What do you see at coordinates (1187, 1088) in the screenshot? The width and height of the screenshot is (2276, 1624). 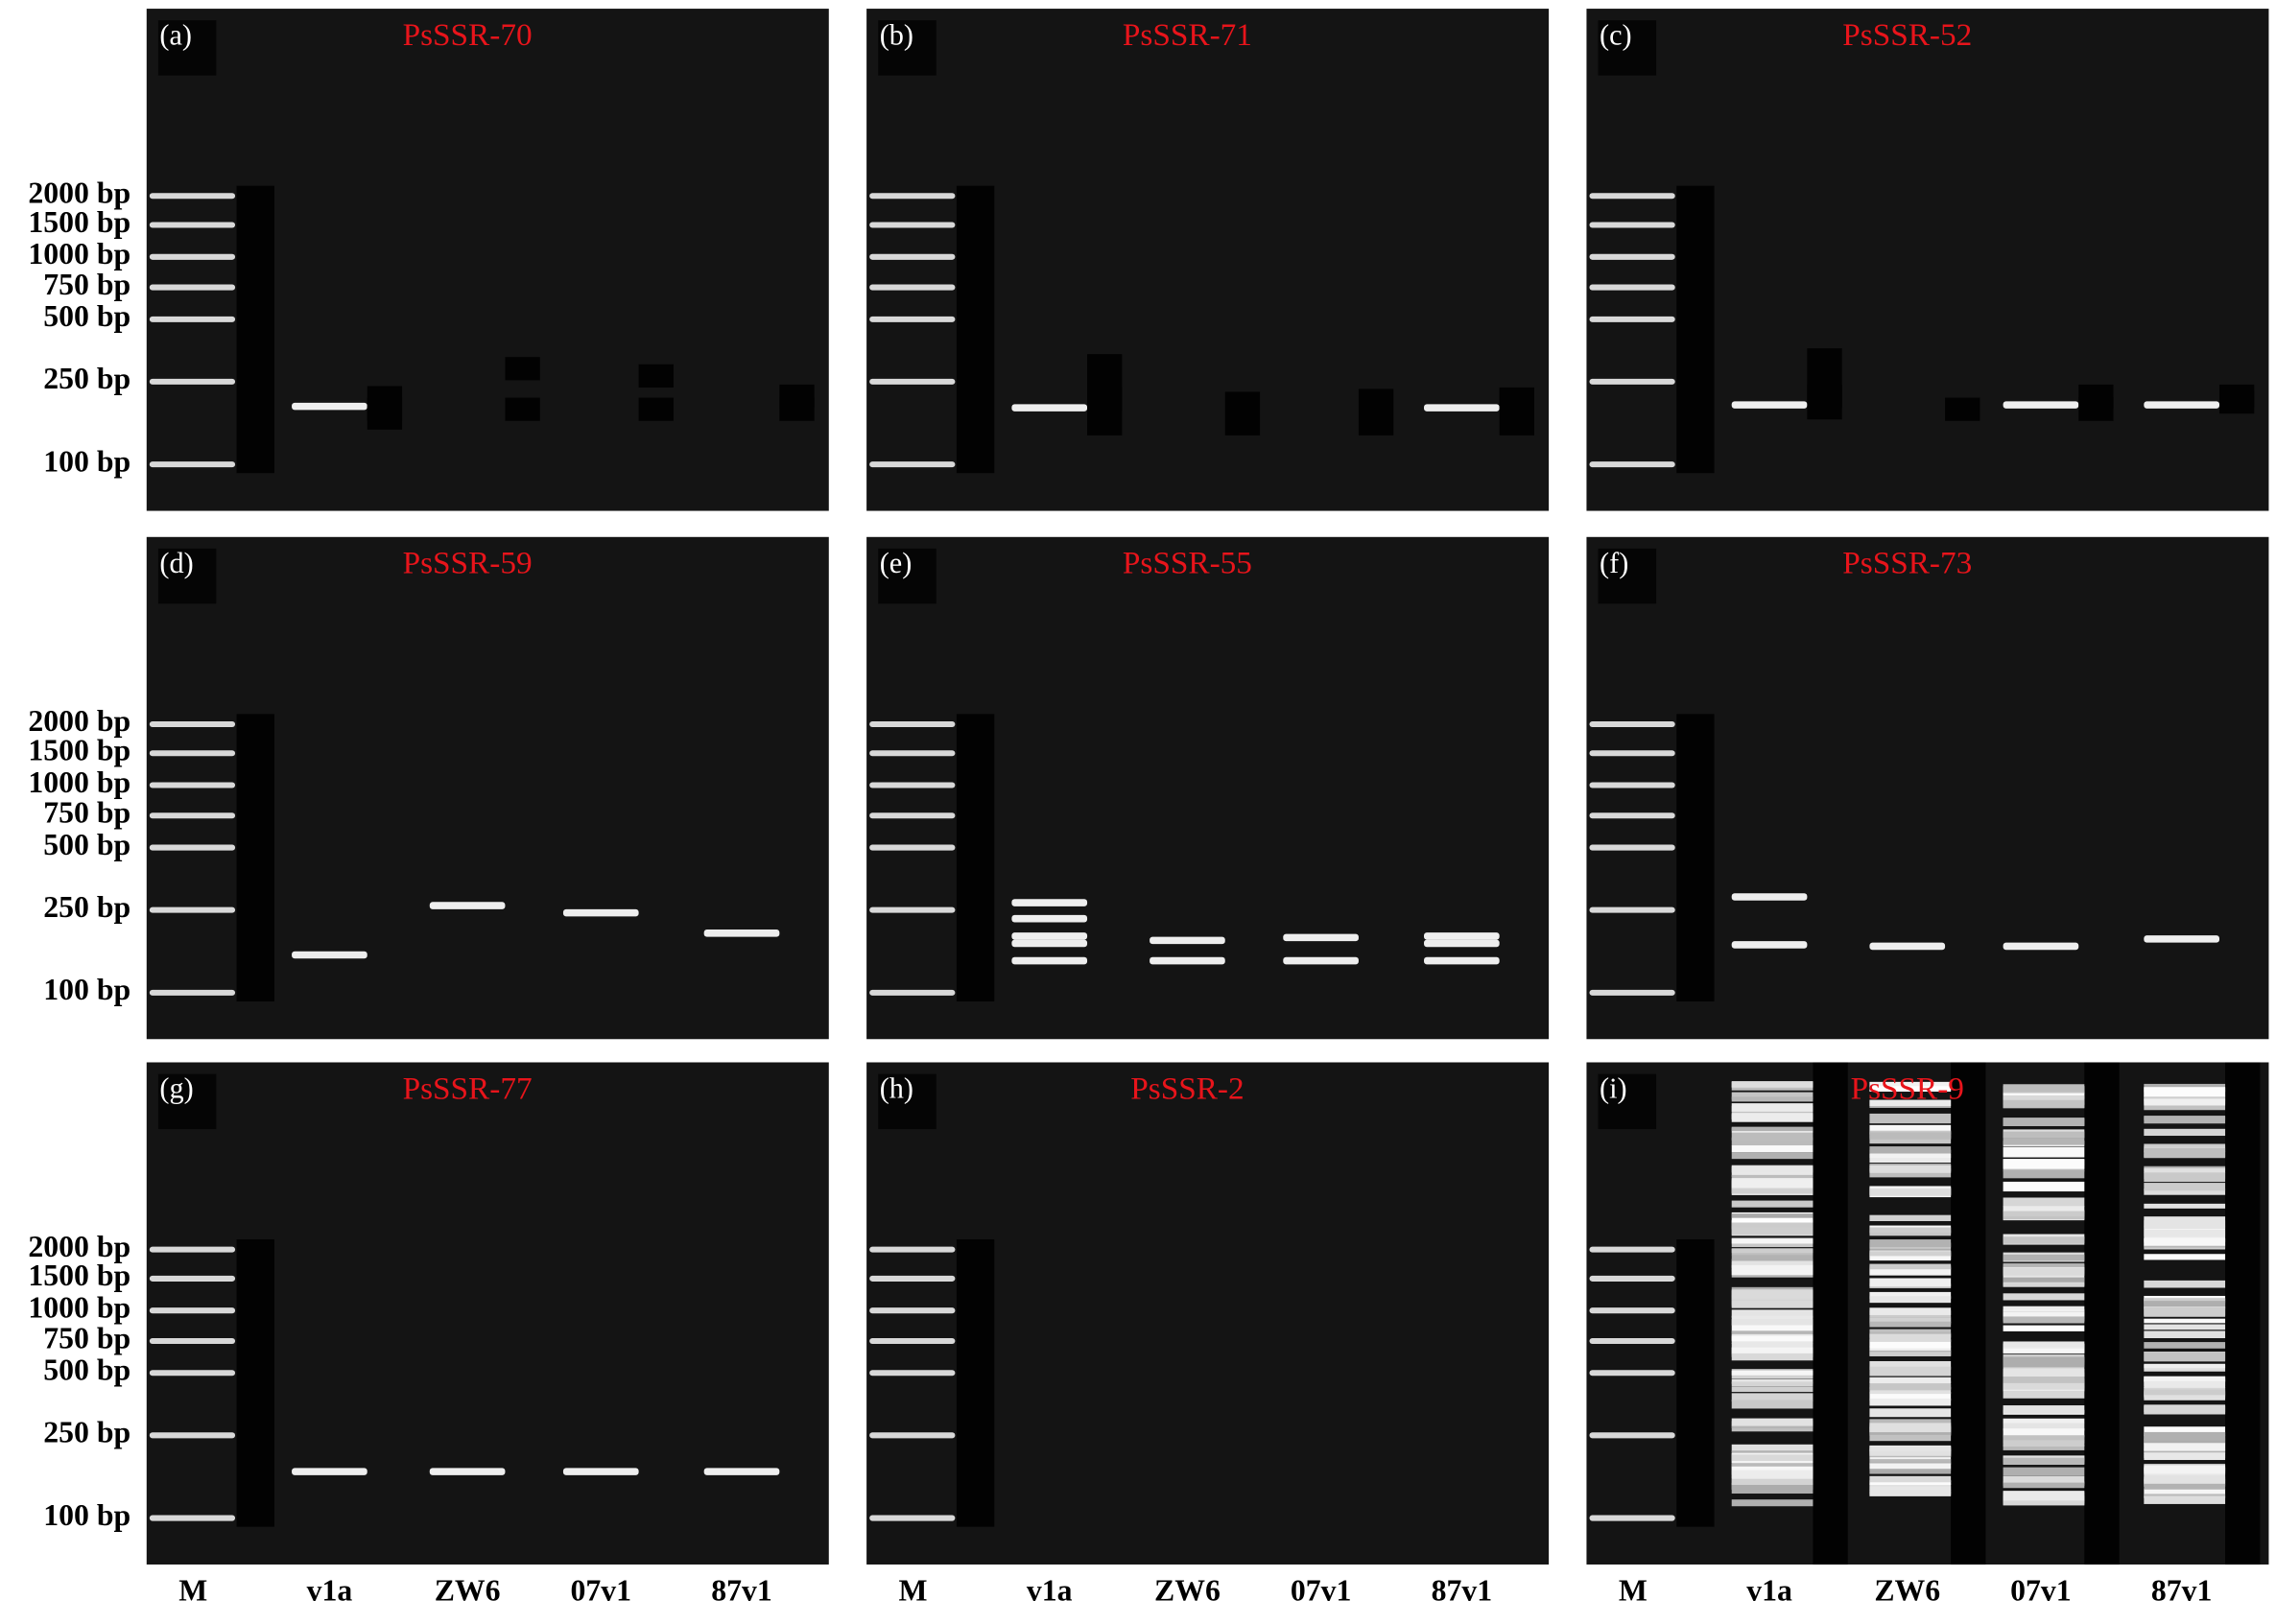 I see `panel-title: PsSSR-2` at bounding box center [1187, 1088].